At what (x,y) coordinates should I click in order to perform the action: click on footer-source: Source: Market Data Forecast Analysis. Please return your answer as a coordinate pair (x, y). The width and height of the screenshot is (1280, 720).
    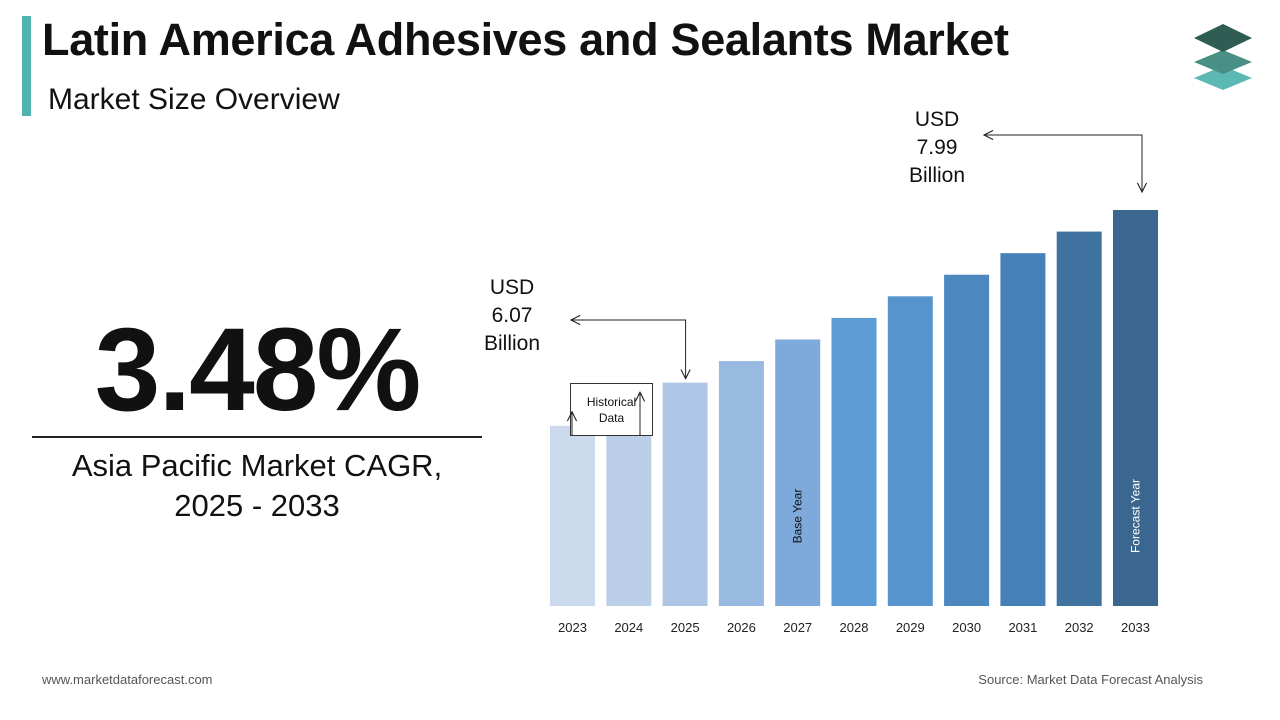
    Looking at the image, I should click on (1090, 679).